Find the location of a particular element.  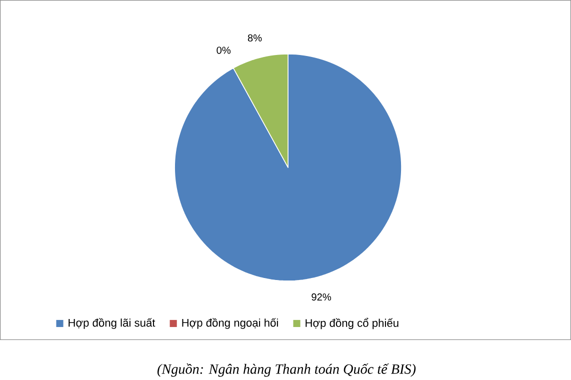

legend-label: Hợp đồng ngoại hối is located at coordinates (230, 323).